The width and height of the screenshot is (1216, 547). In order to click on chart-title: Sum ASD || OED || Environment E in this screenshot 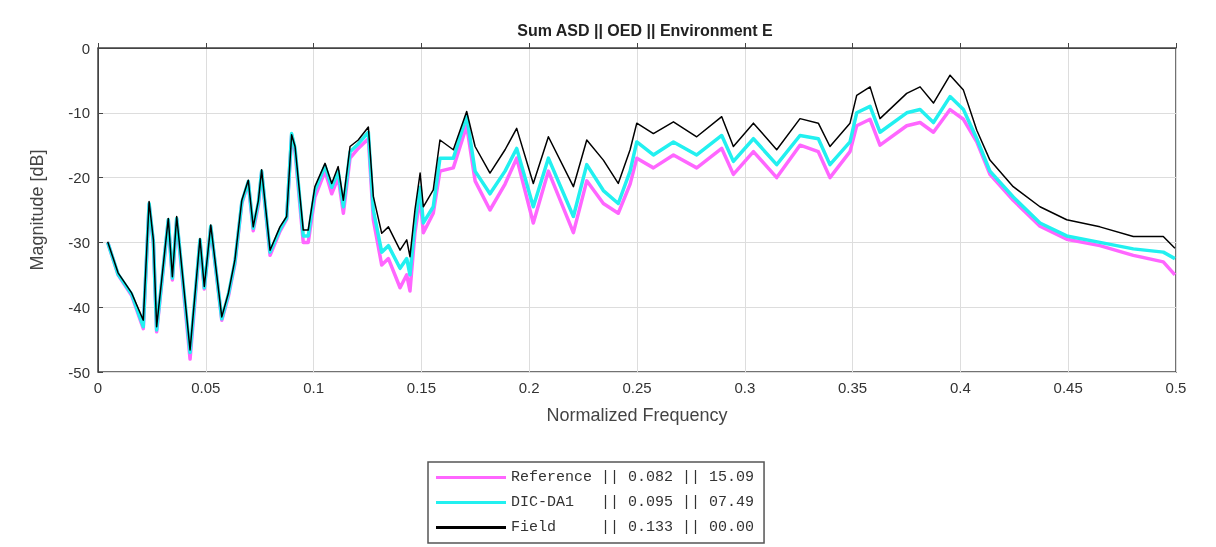, I will do `click(645, 30)`.